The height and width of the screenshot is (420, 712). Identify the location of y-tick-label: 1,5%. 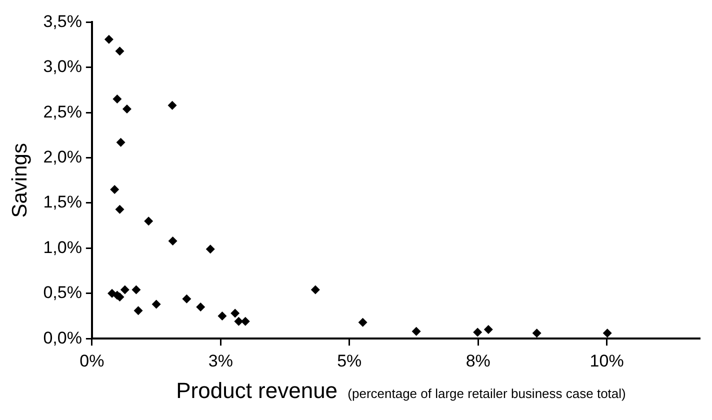
(62, 202).